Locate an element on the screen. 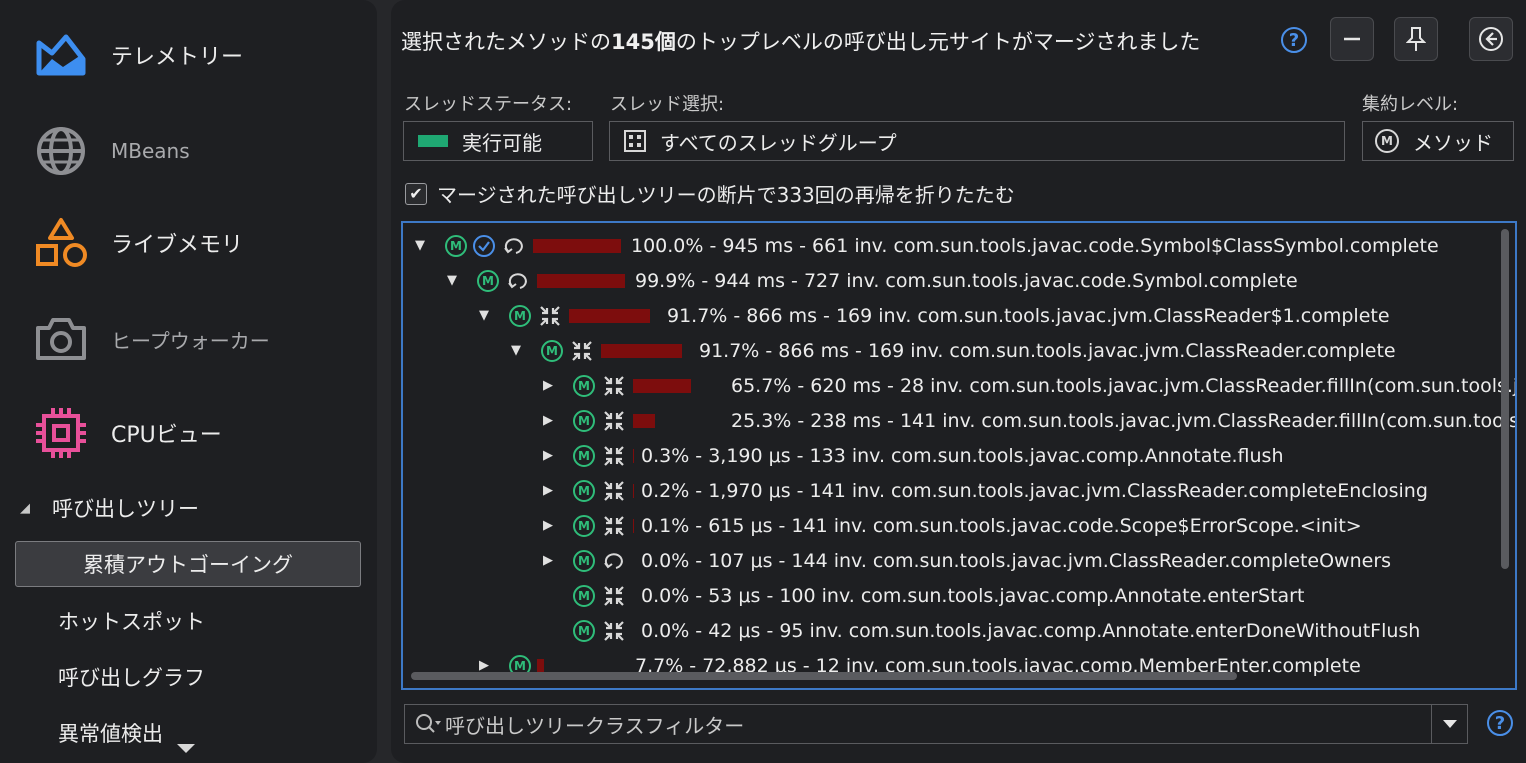 This screenshot has width=1526, height=763. shapes-icon is located at coordinates (61, 243).